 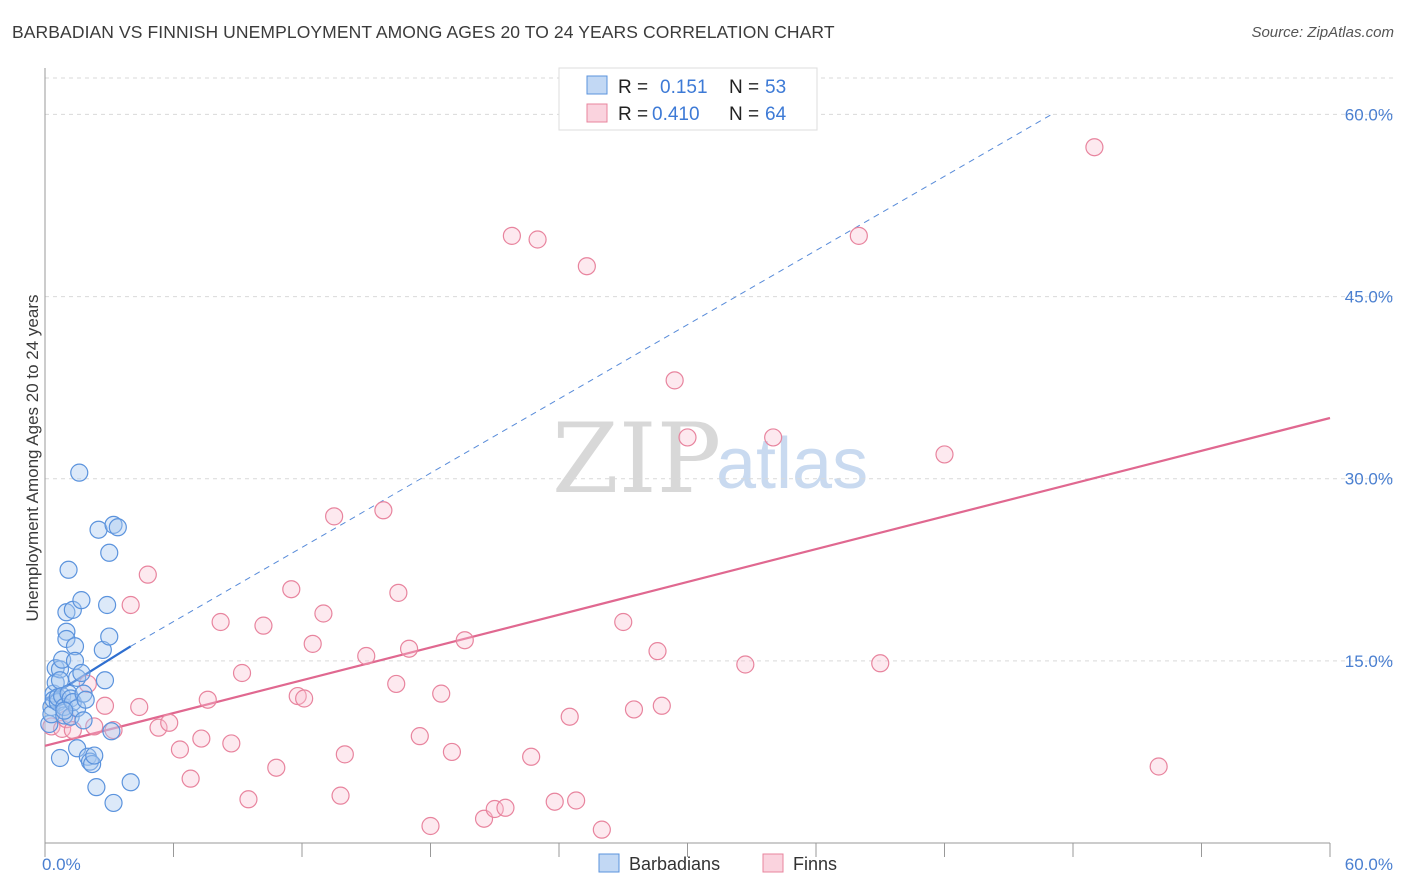 I want to click on bottom-legend: Barbadians Finns, so click(x=717, y=863).